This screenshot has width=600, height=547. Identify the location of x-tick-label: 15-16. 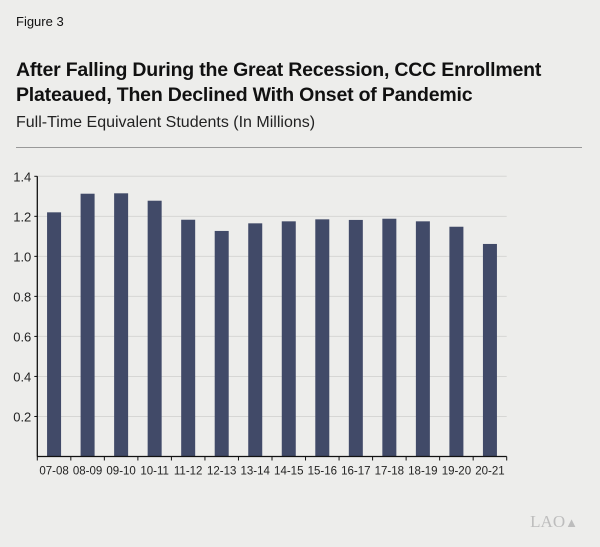
(322, 472).